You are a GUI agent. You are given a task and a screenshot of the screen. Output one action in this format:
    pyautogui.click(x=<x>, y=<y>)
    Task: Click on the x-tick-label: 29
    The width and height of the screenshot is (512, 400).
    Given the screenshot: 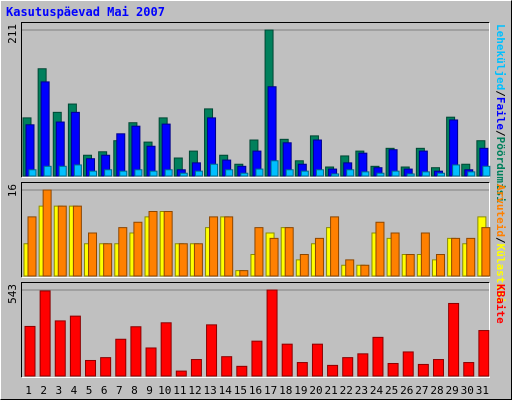 What is the action you would take?
    pyautogui.click(x=452, y=390)
    